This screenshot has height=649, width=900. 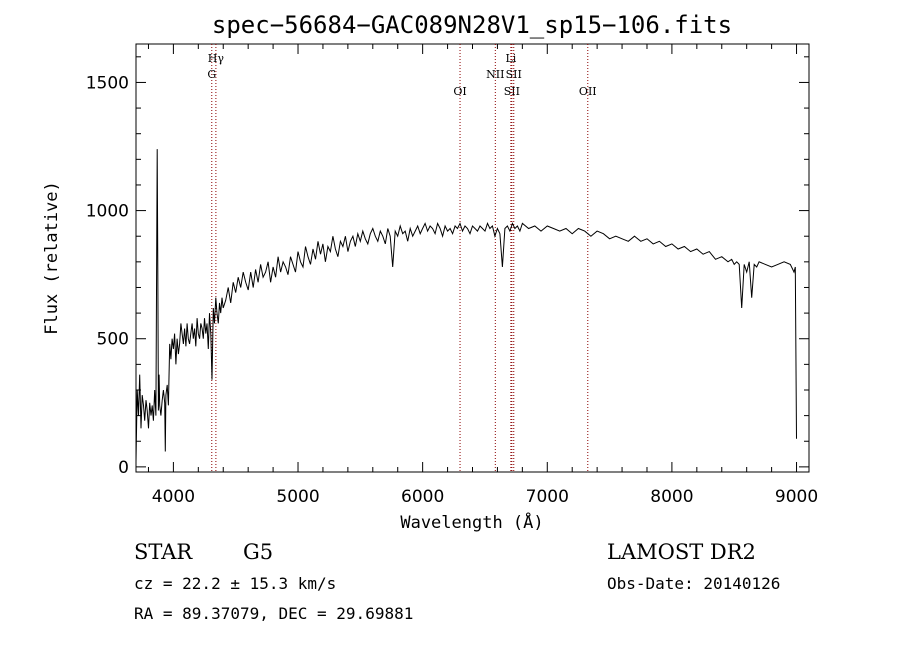 I want to click on x-tick-label: 8000, so click(x=671, y=497).